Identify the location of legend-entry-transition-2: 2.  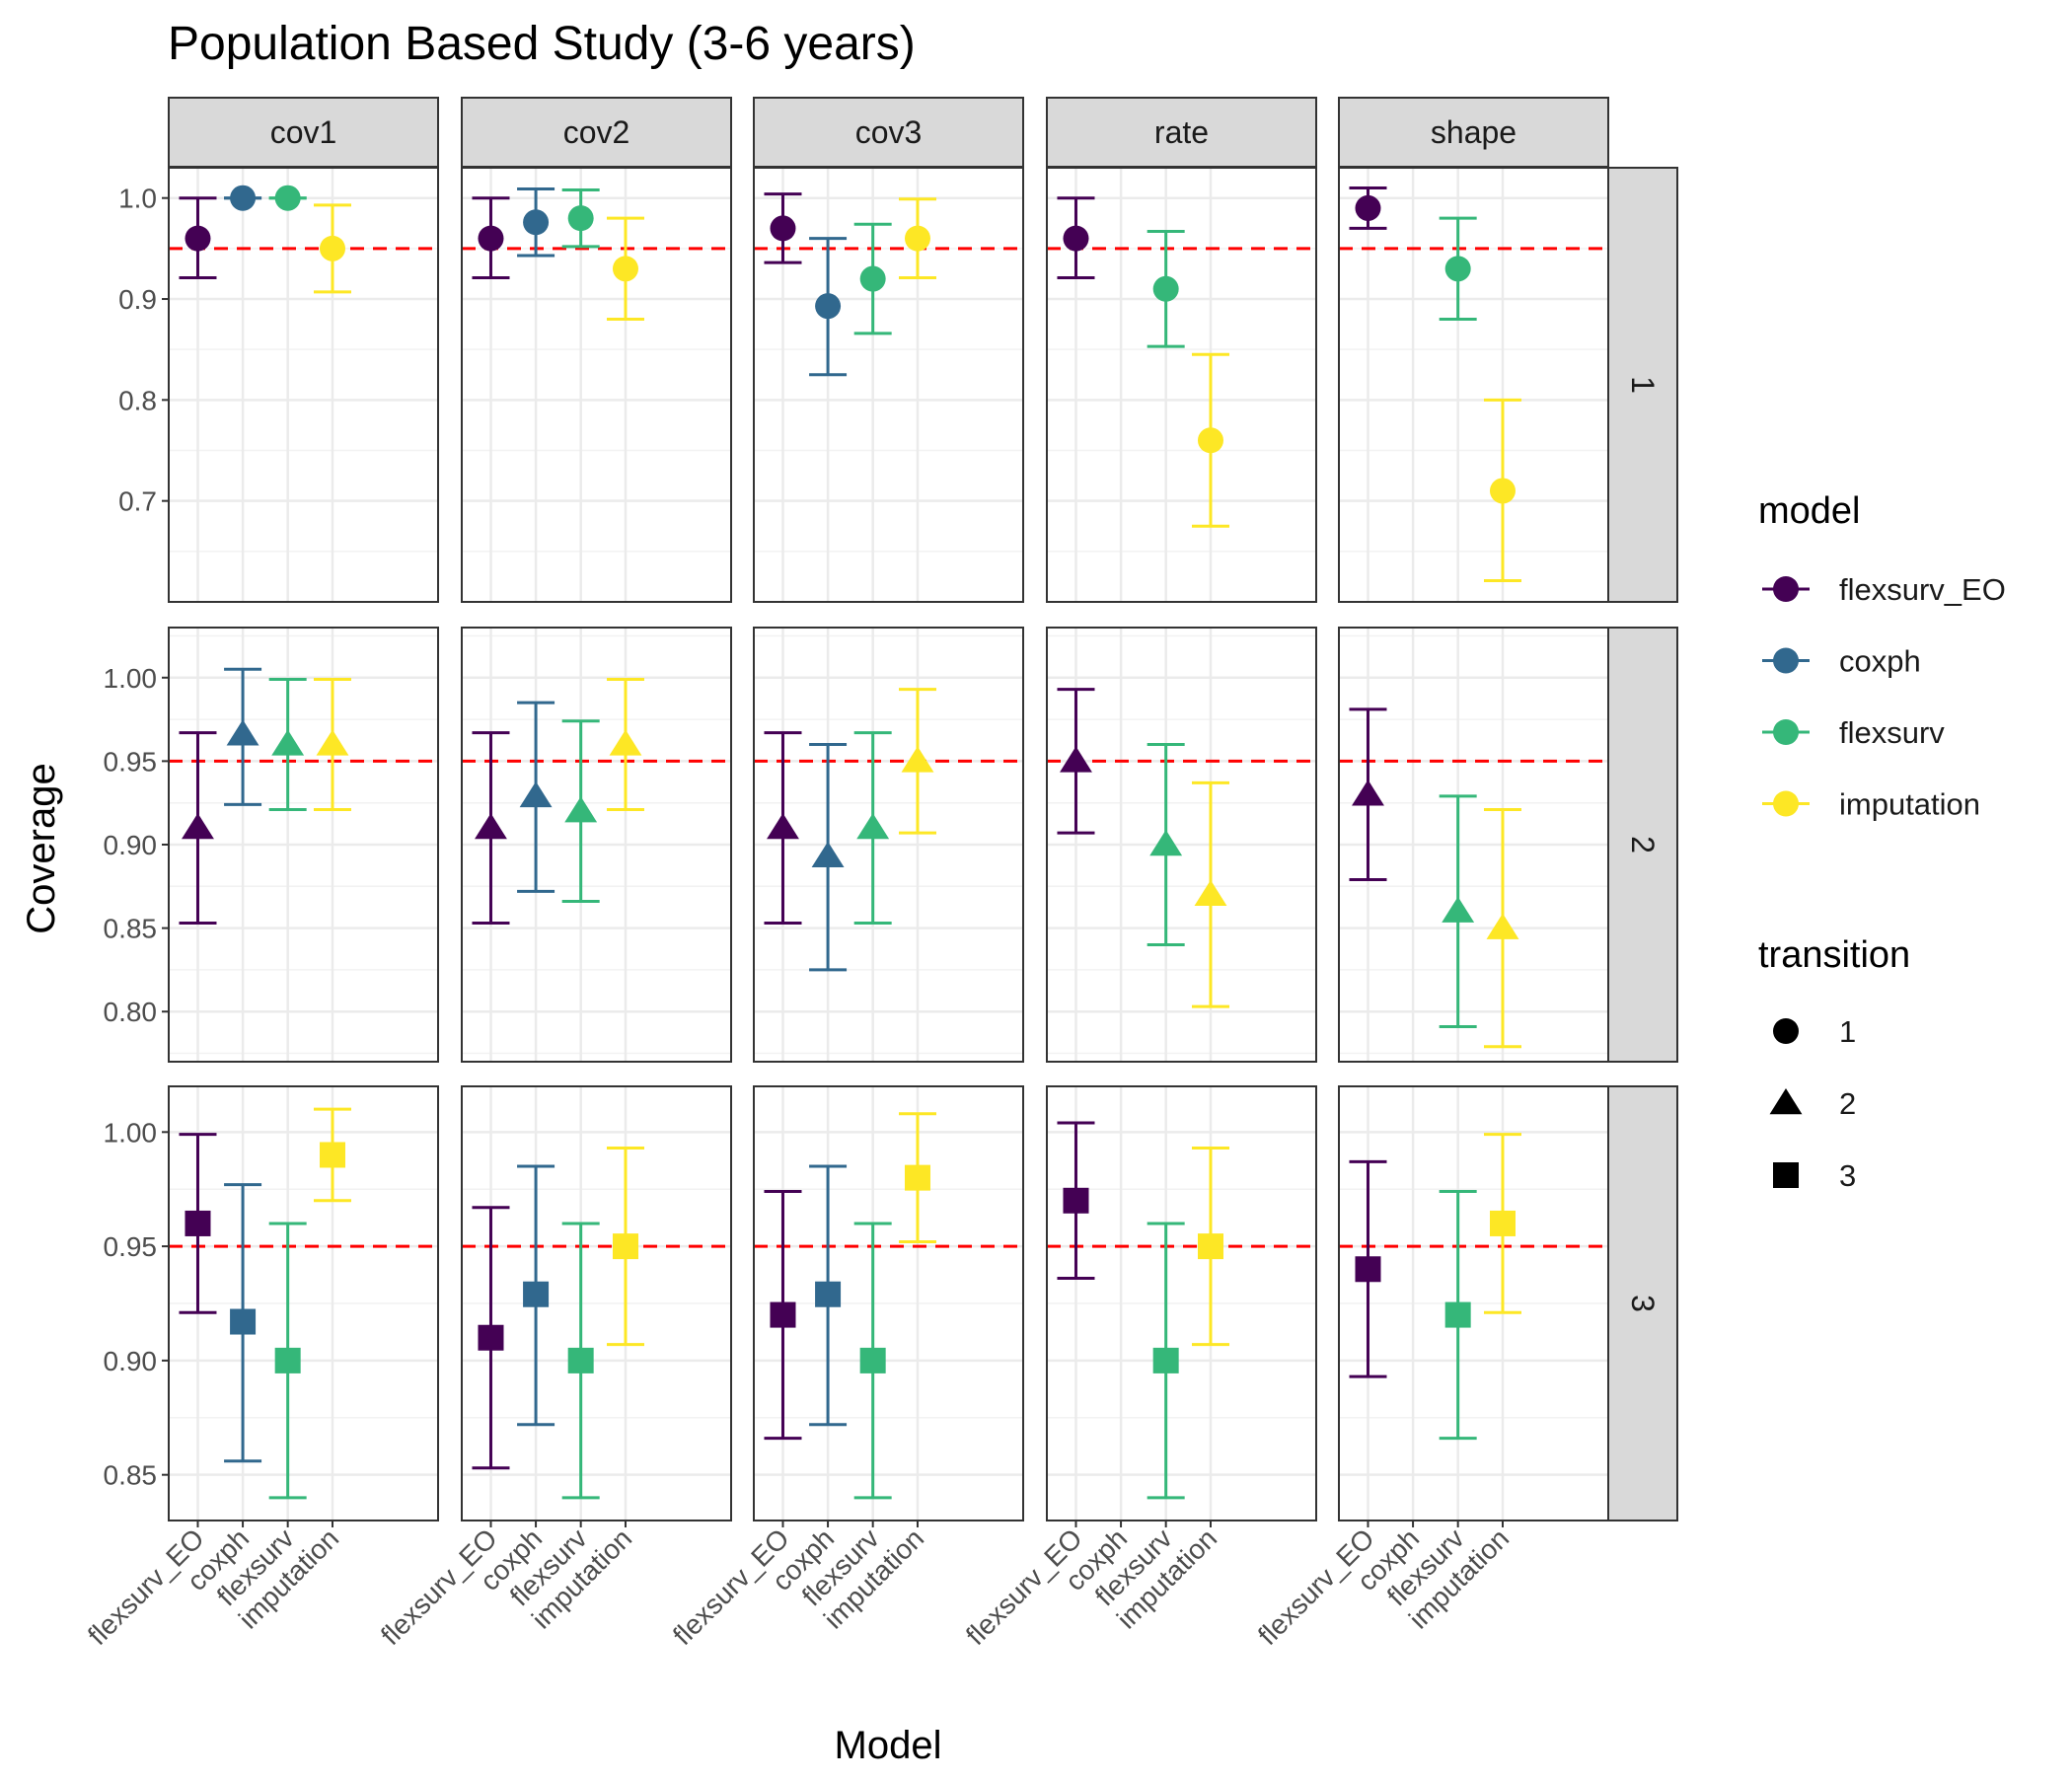
(1813, 1103).